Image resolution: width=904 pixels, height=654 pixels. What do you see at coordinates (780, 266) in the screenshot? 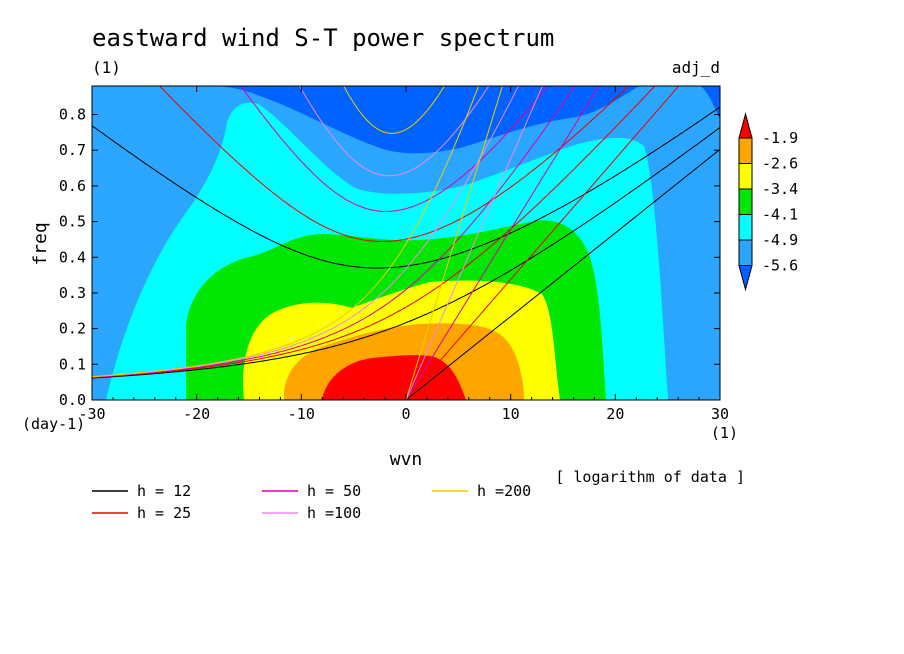
I see `colorbar-label: -5.6` at bounding box center [780, 266].